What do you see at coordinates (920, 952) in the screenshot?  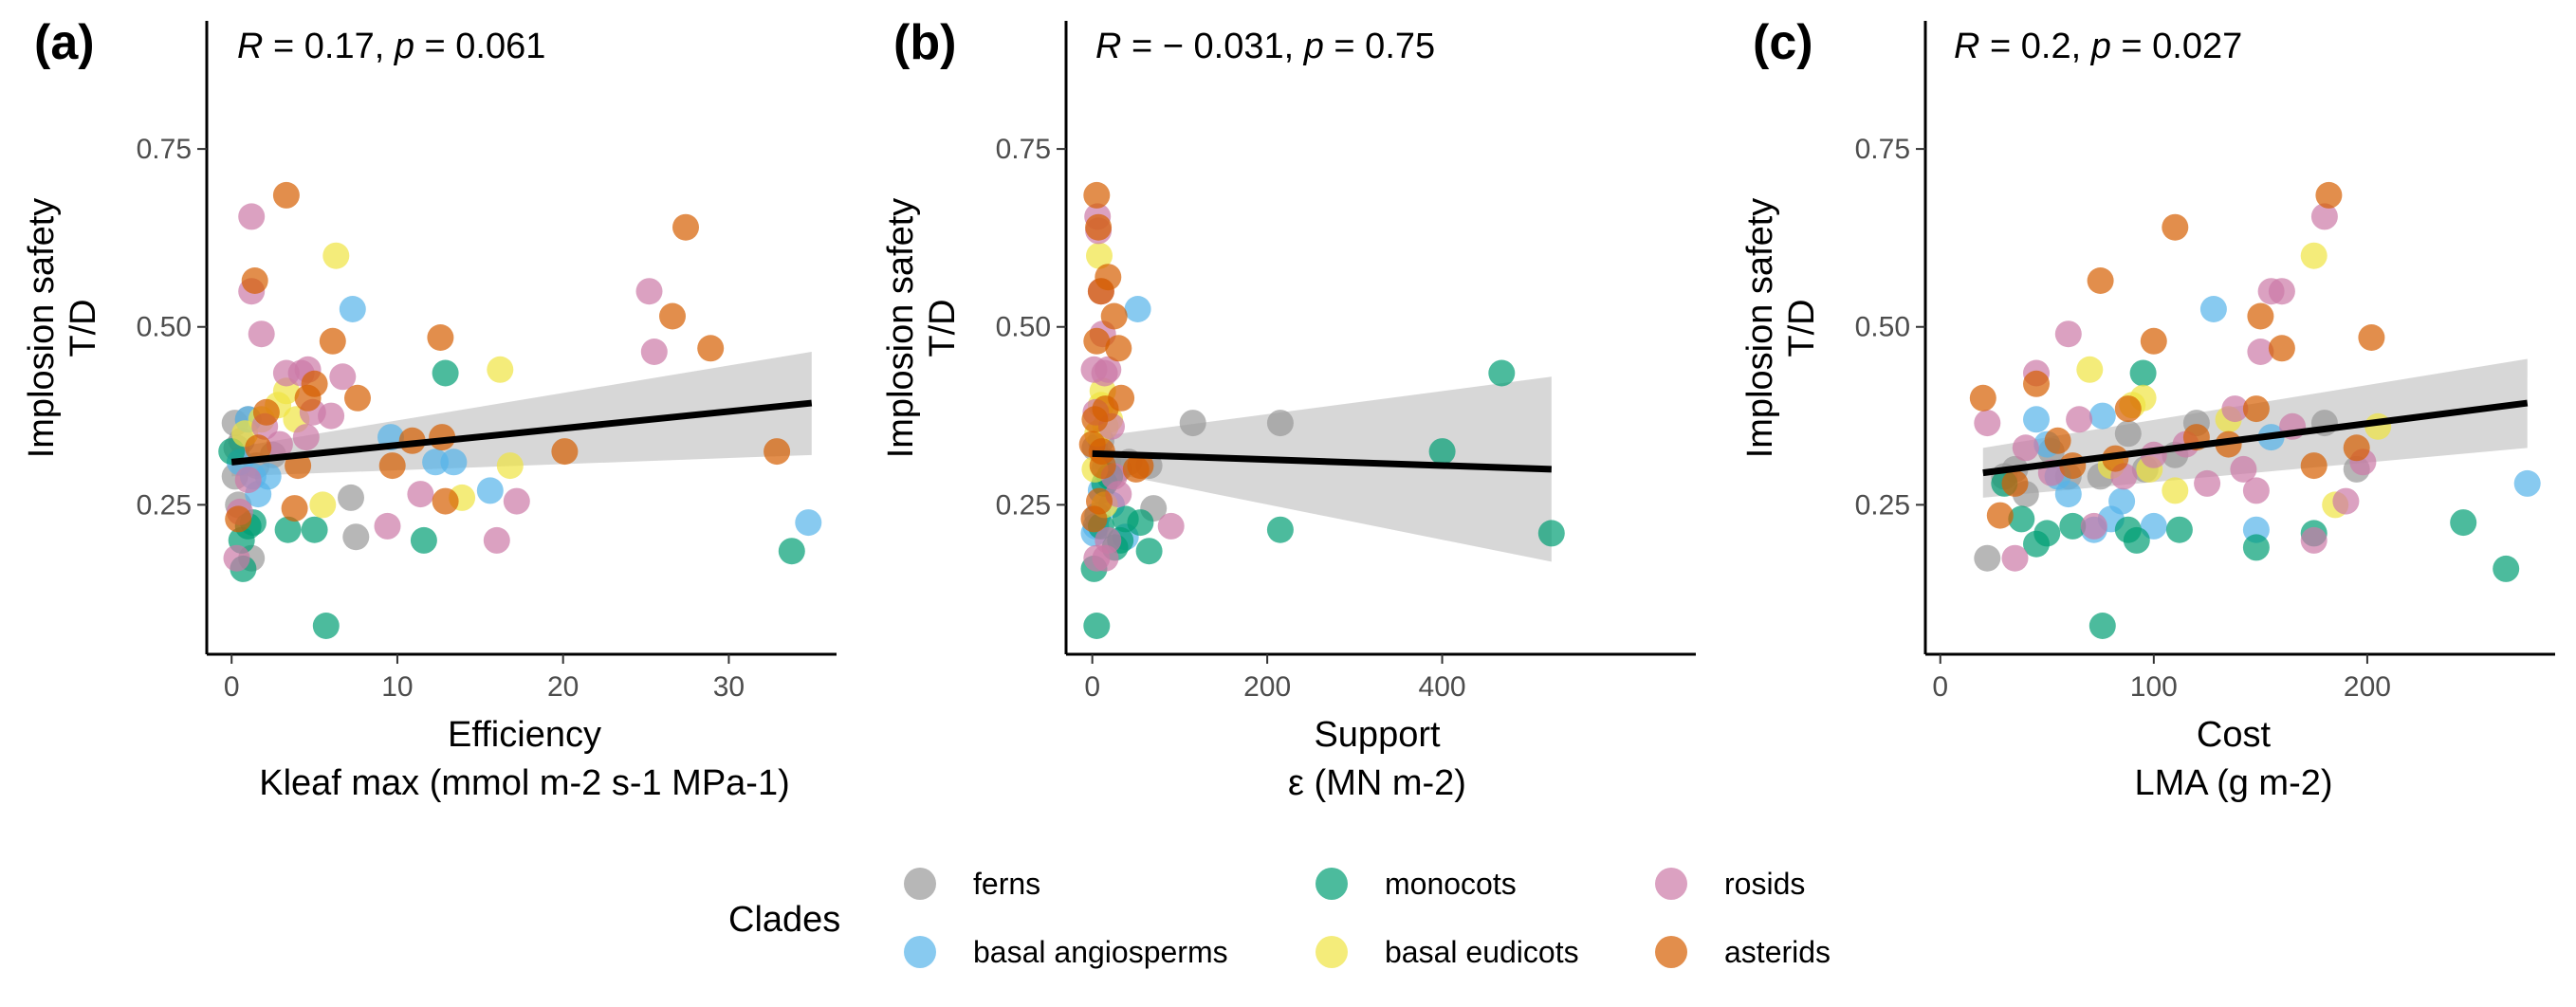 I see `legend-key-basal-angiosperms` at bounding box center [920, 952].